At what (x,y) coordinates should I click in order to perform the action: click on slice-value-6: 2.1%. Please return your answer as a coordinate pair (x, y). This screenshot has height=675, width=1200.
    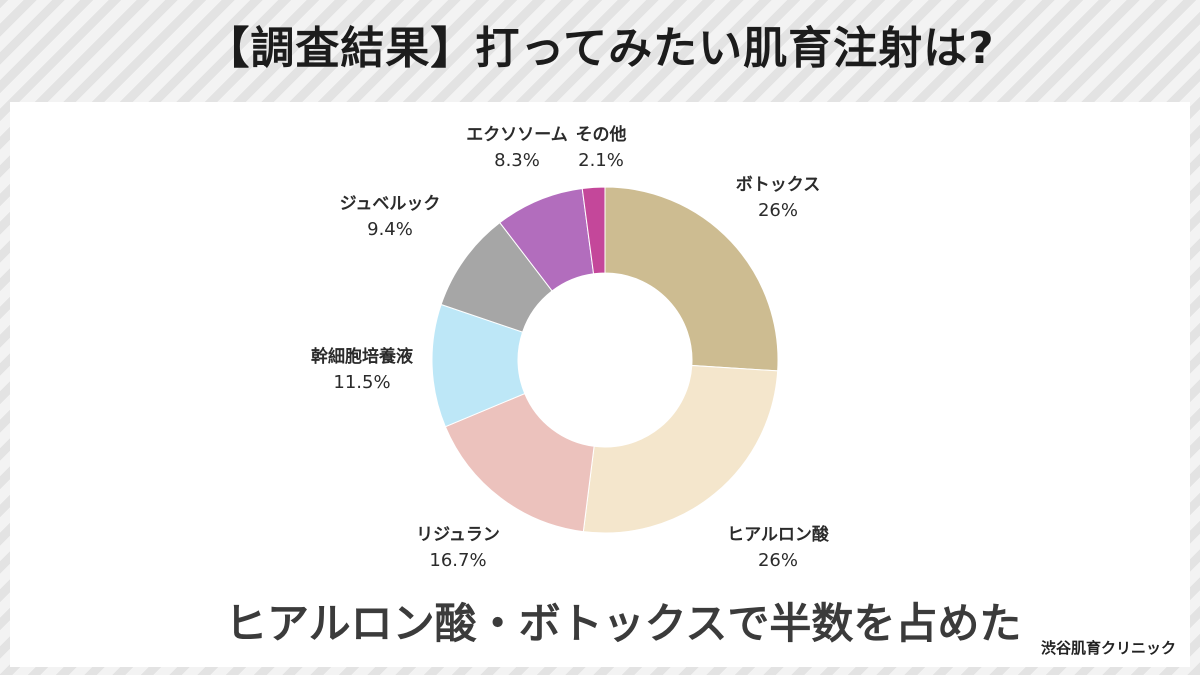
    Looking at the image, I should click on (601, 160).